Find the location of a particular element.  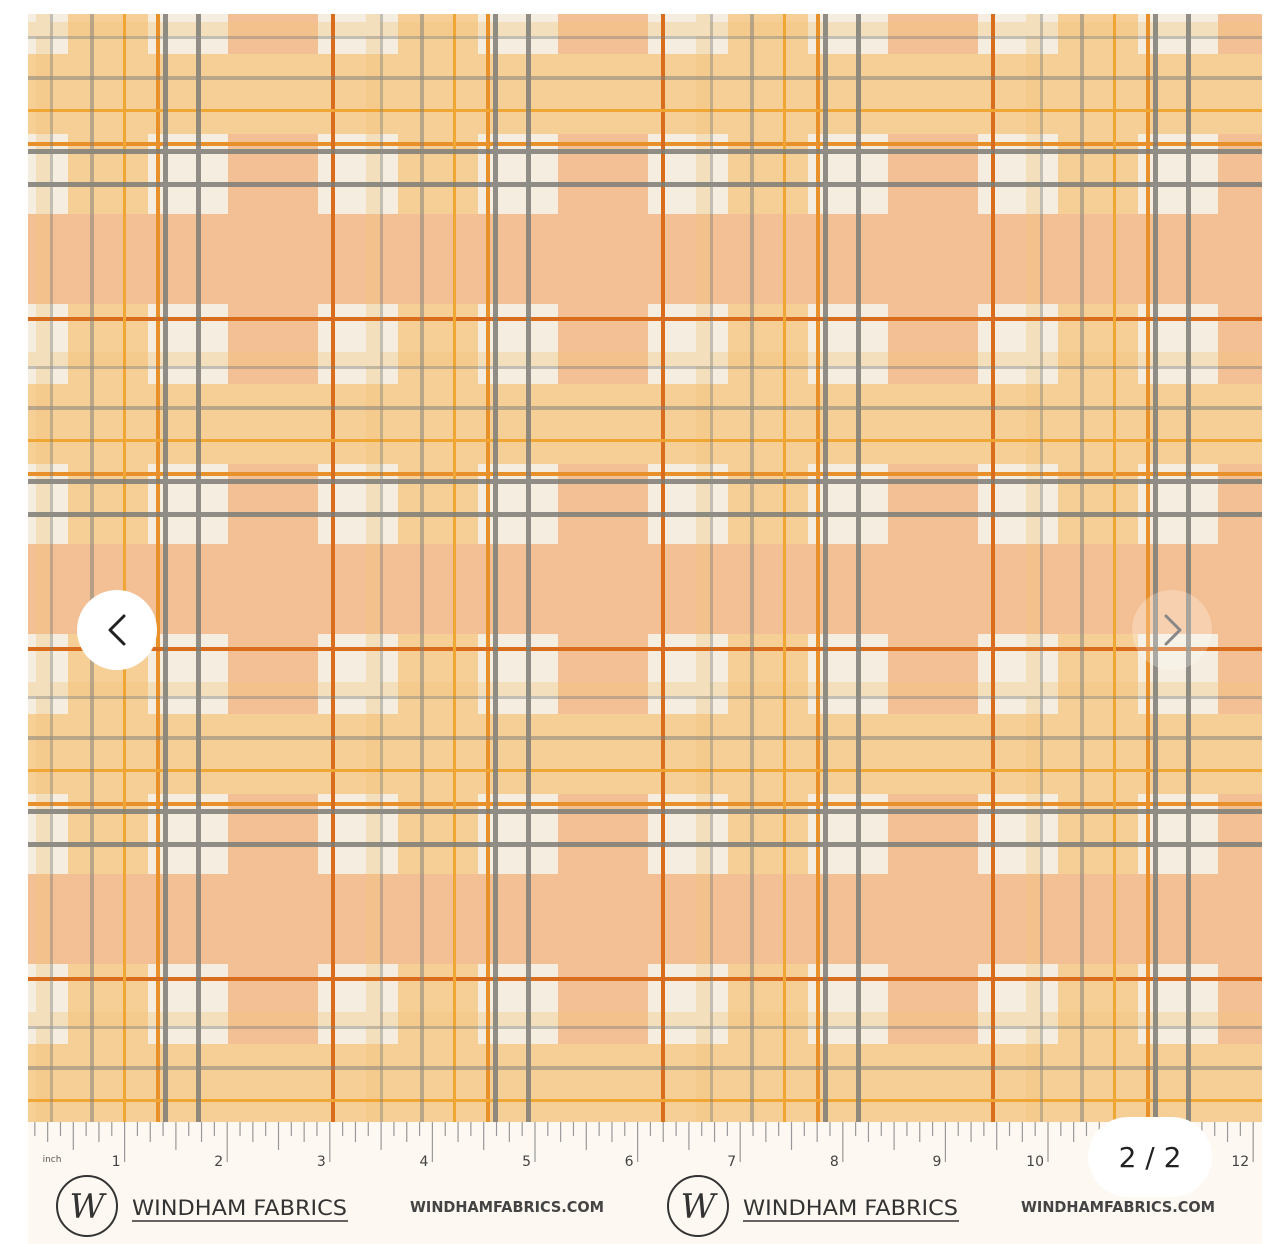

ruler-label: 6 is located at coordinates (629, 1162).